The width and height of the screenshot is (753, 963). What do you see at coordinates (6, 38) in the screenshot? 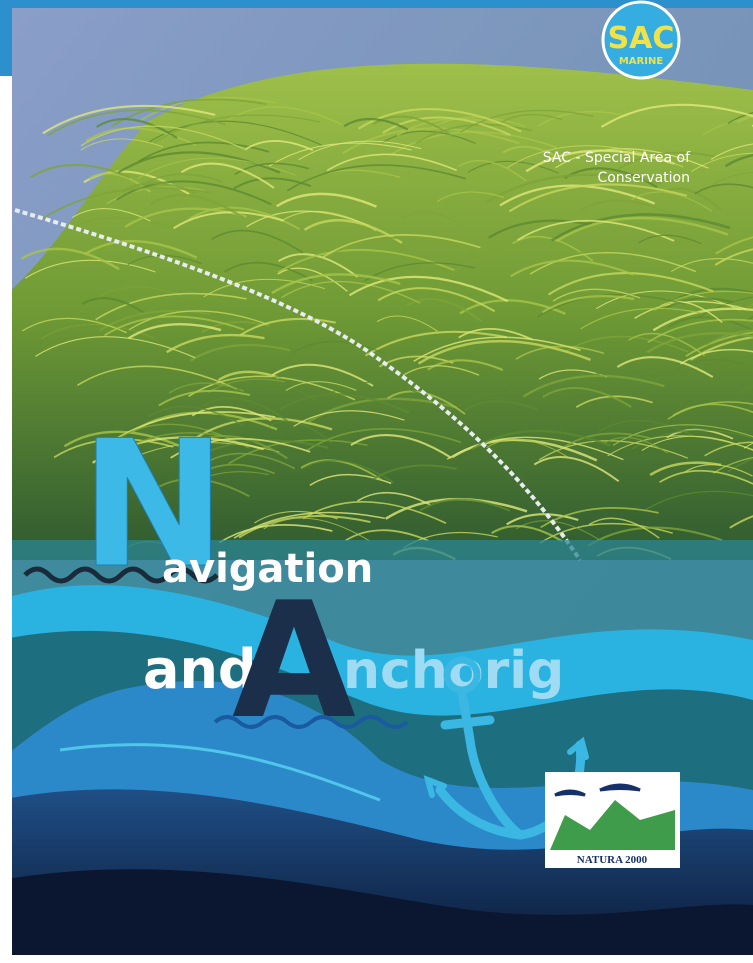
I see `side-bar` at bounding box center [6, 38].